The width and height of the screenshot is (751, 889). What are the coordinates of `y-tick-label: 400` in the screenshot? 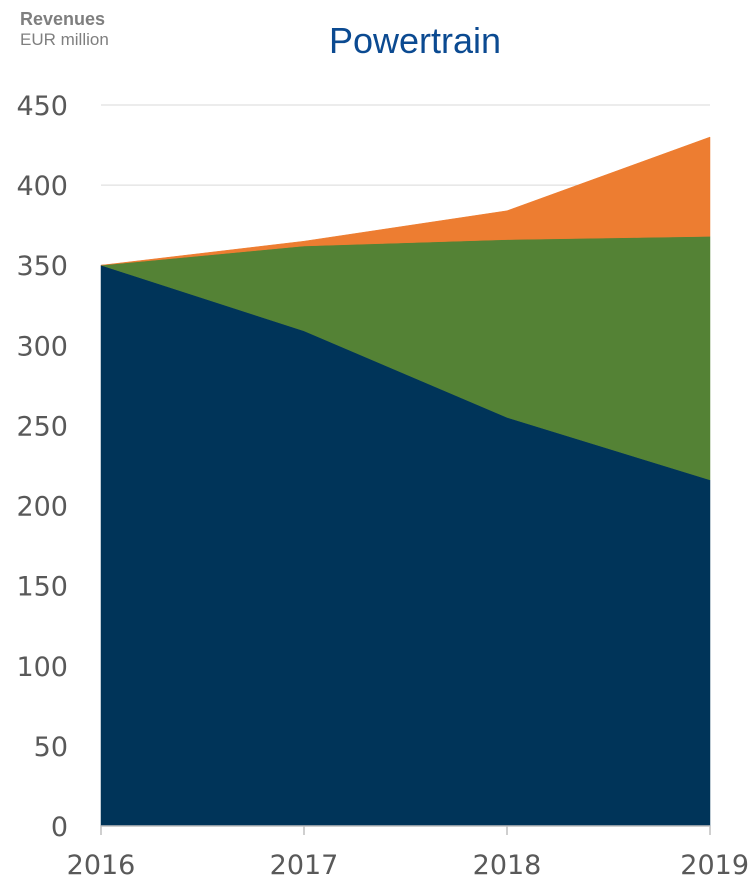 It's located at (42, 186).